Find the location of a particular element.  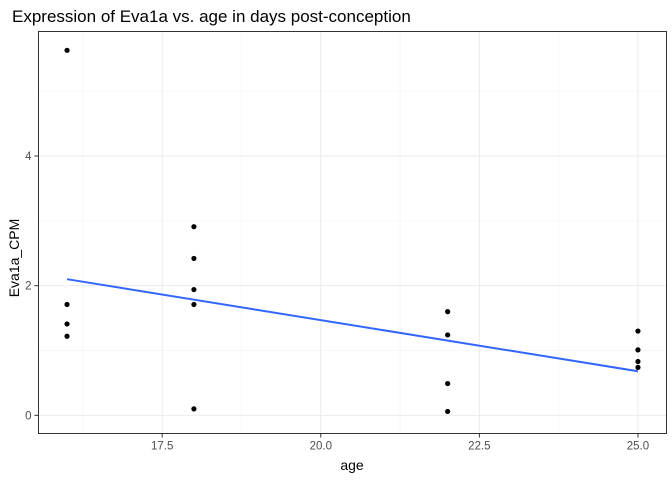

x-axis-title: age is located at coordinates (352, 465).